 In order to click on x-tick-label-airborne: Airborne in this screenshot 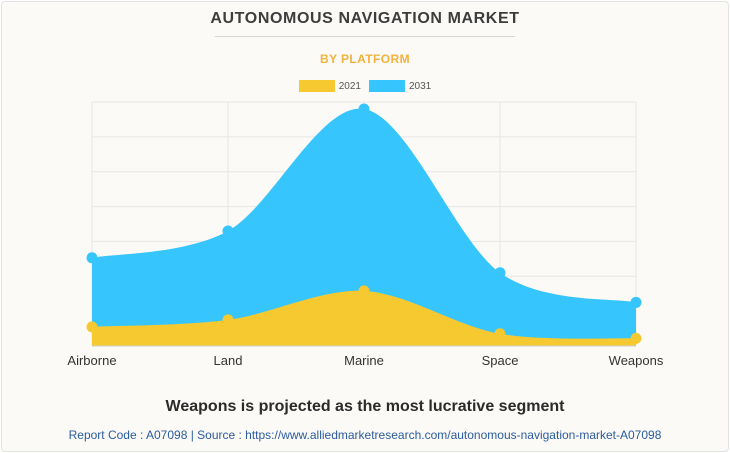, I will do `click(91, 360)`.